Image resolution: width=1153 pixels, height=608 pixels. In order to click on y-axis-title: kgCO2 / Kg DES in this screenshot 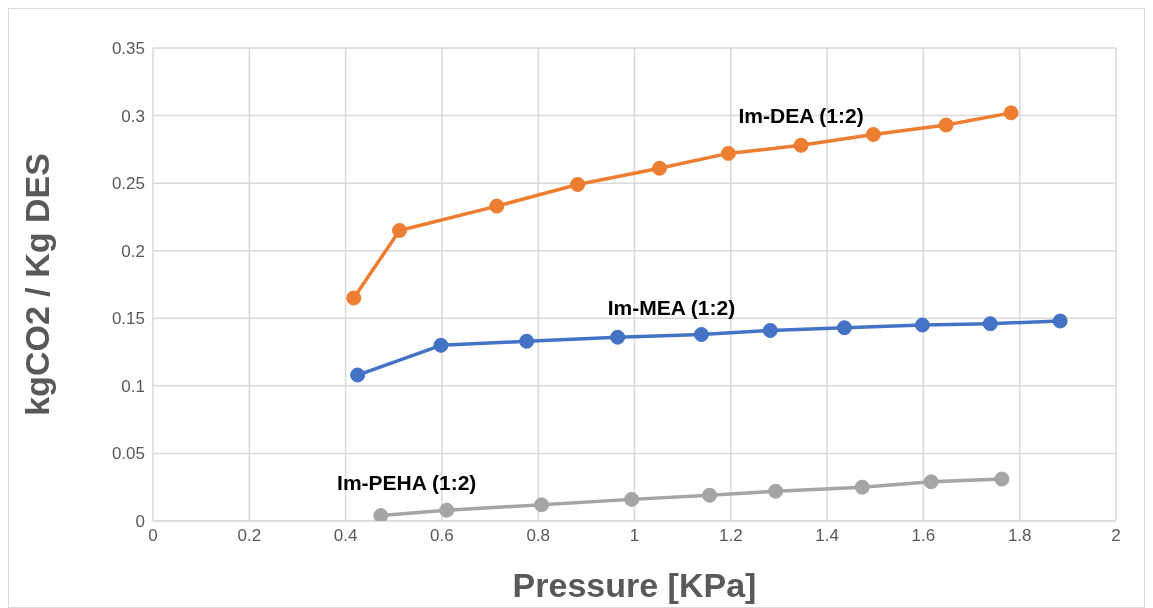, I will do `click(37, 284)`.